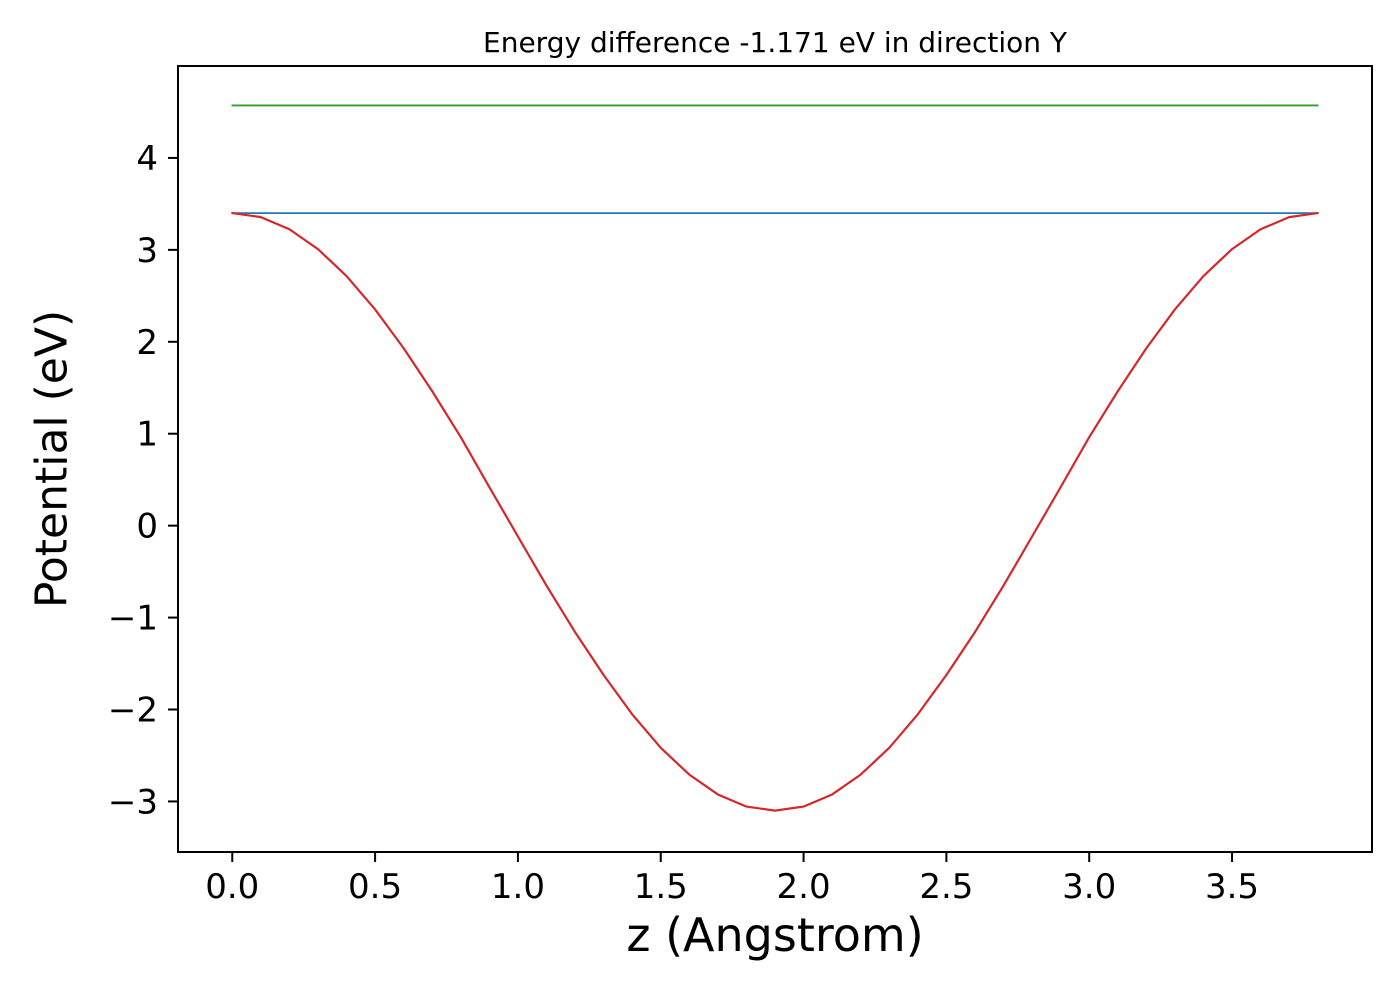 The image size is (1400, 1000). I want to click on y-tick-label: −2, so click(133, 711).